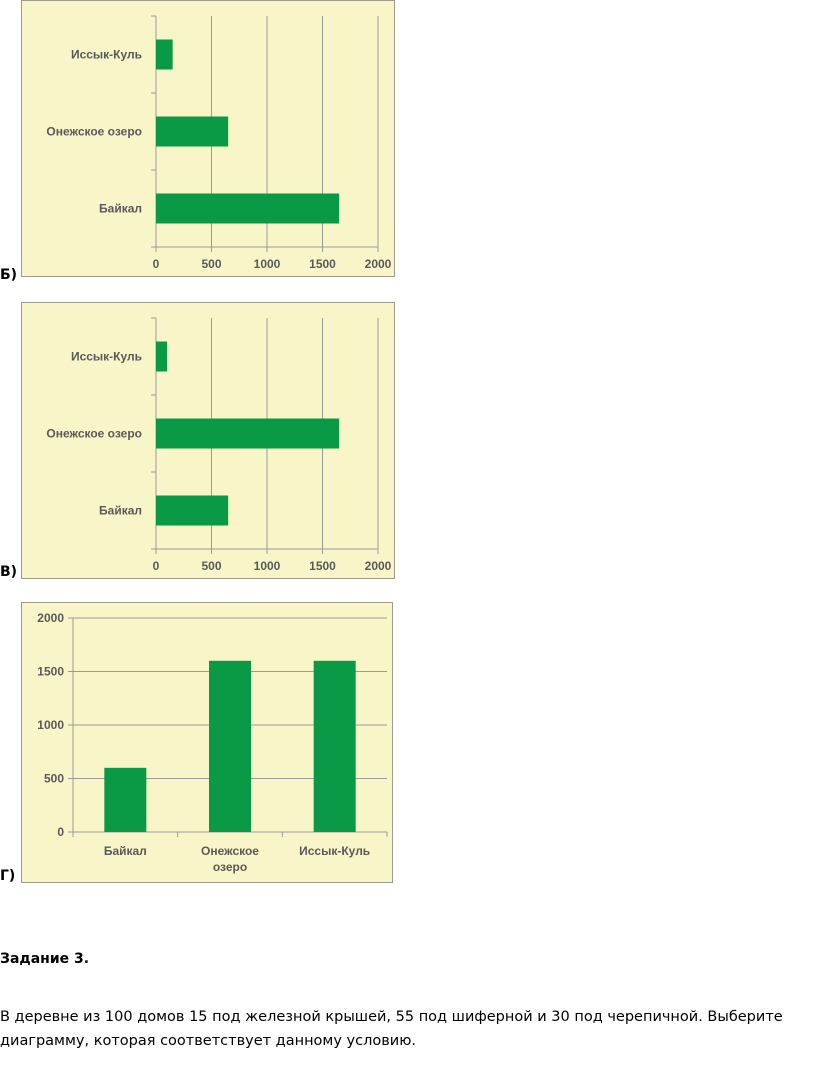  What do you see at coordinates (9, 572) in the screenshot?
I see `option-label-v: В)` at bounding box center [9, 572].